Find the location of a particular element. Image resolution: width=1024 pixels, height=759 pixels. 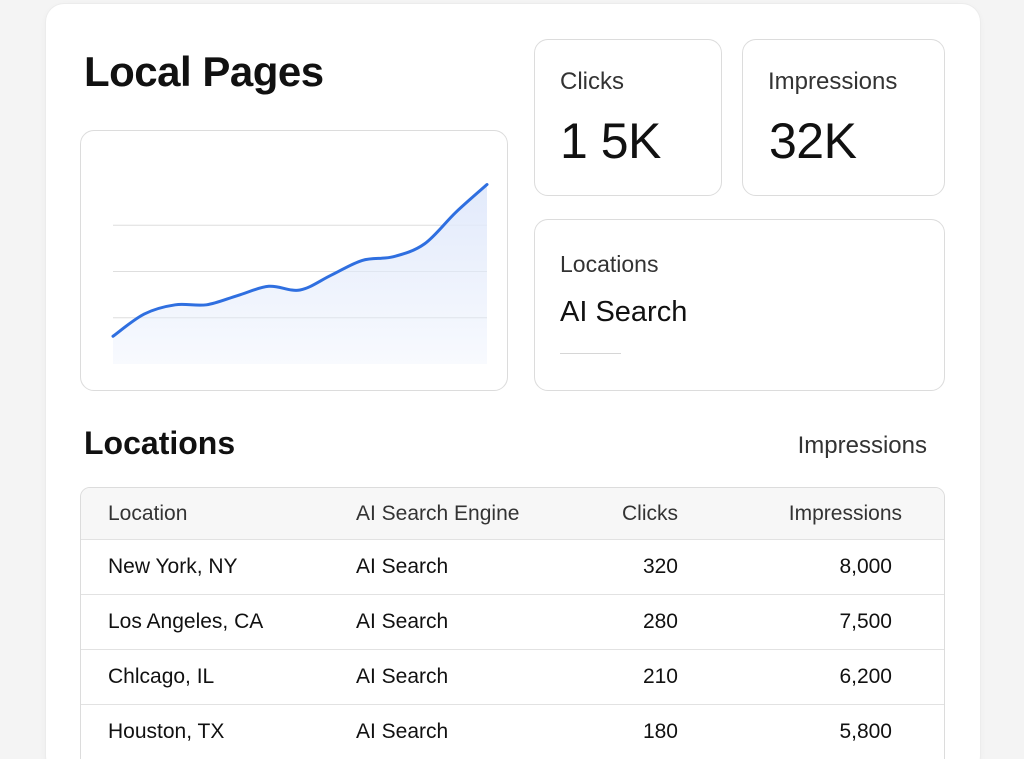

column-header-clicks: Clicks is located at coordinates (650, 513).